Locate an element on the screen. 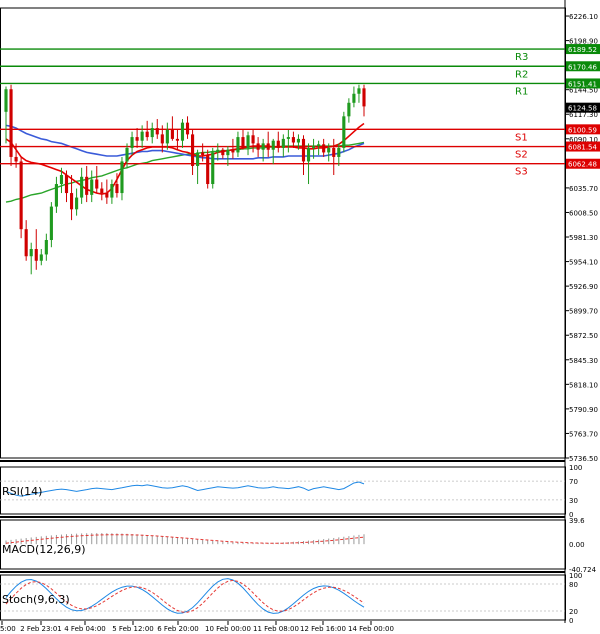 The width and height of the screenshot is (600, 634). y-tick-label: 6144.50 is located at coordinates (583, 91).